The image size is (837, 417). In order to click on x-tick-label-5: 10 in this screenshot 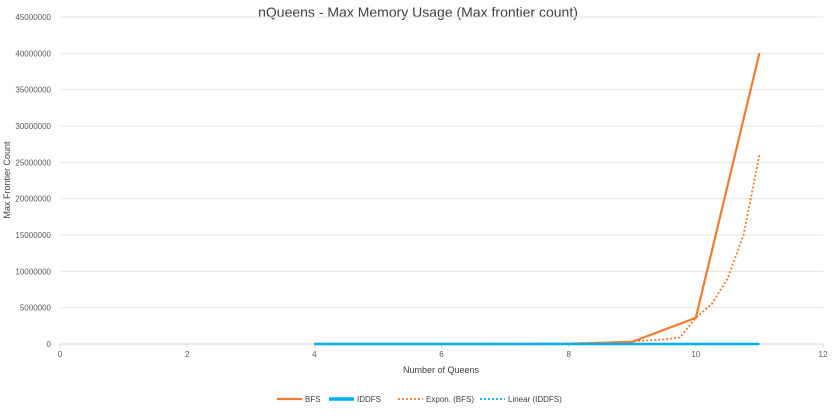, I will do `click(695, 354)`.